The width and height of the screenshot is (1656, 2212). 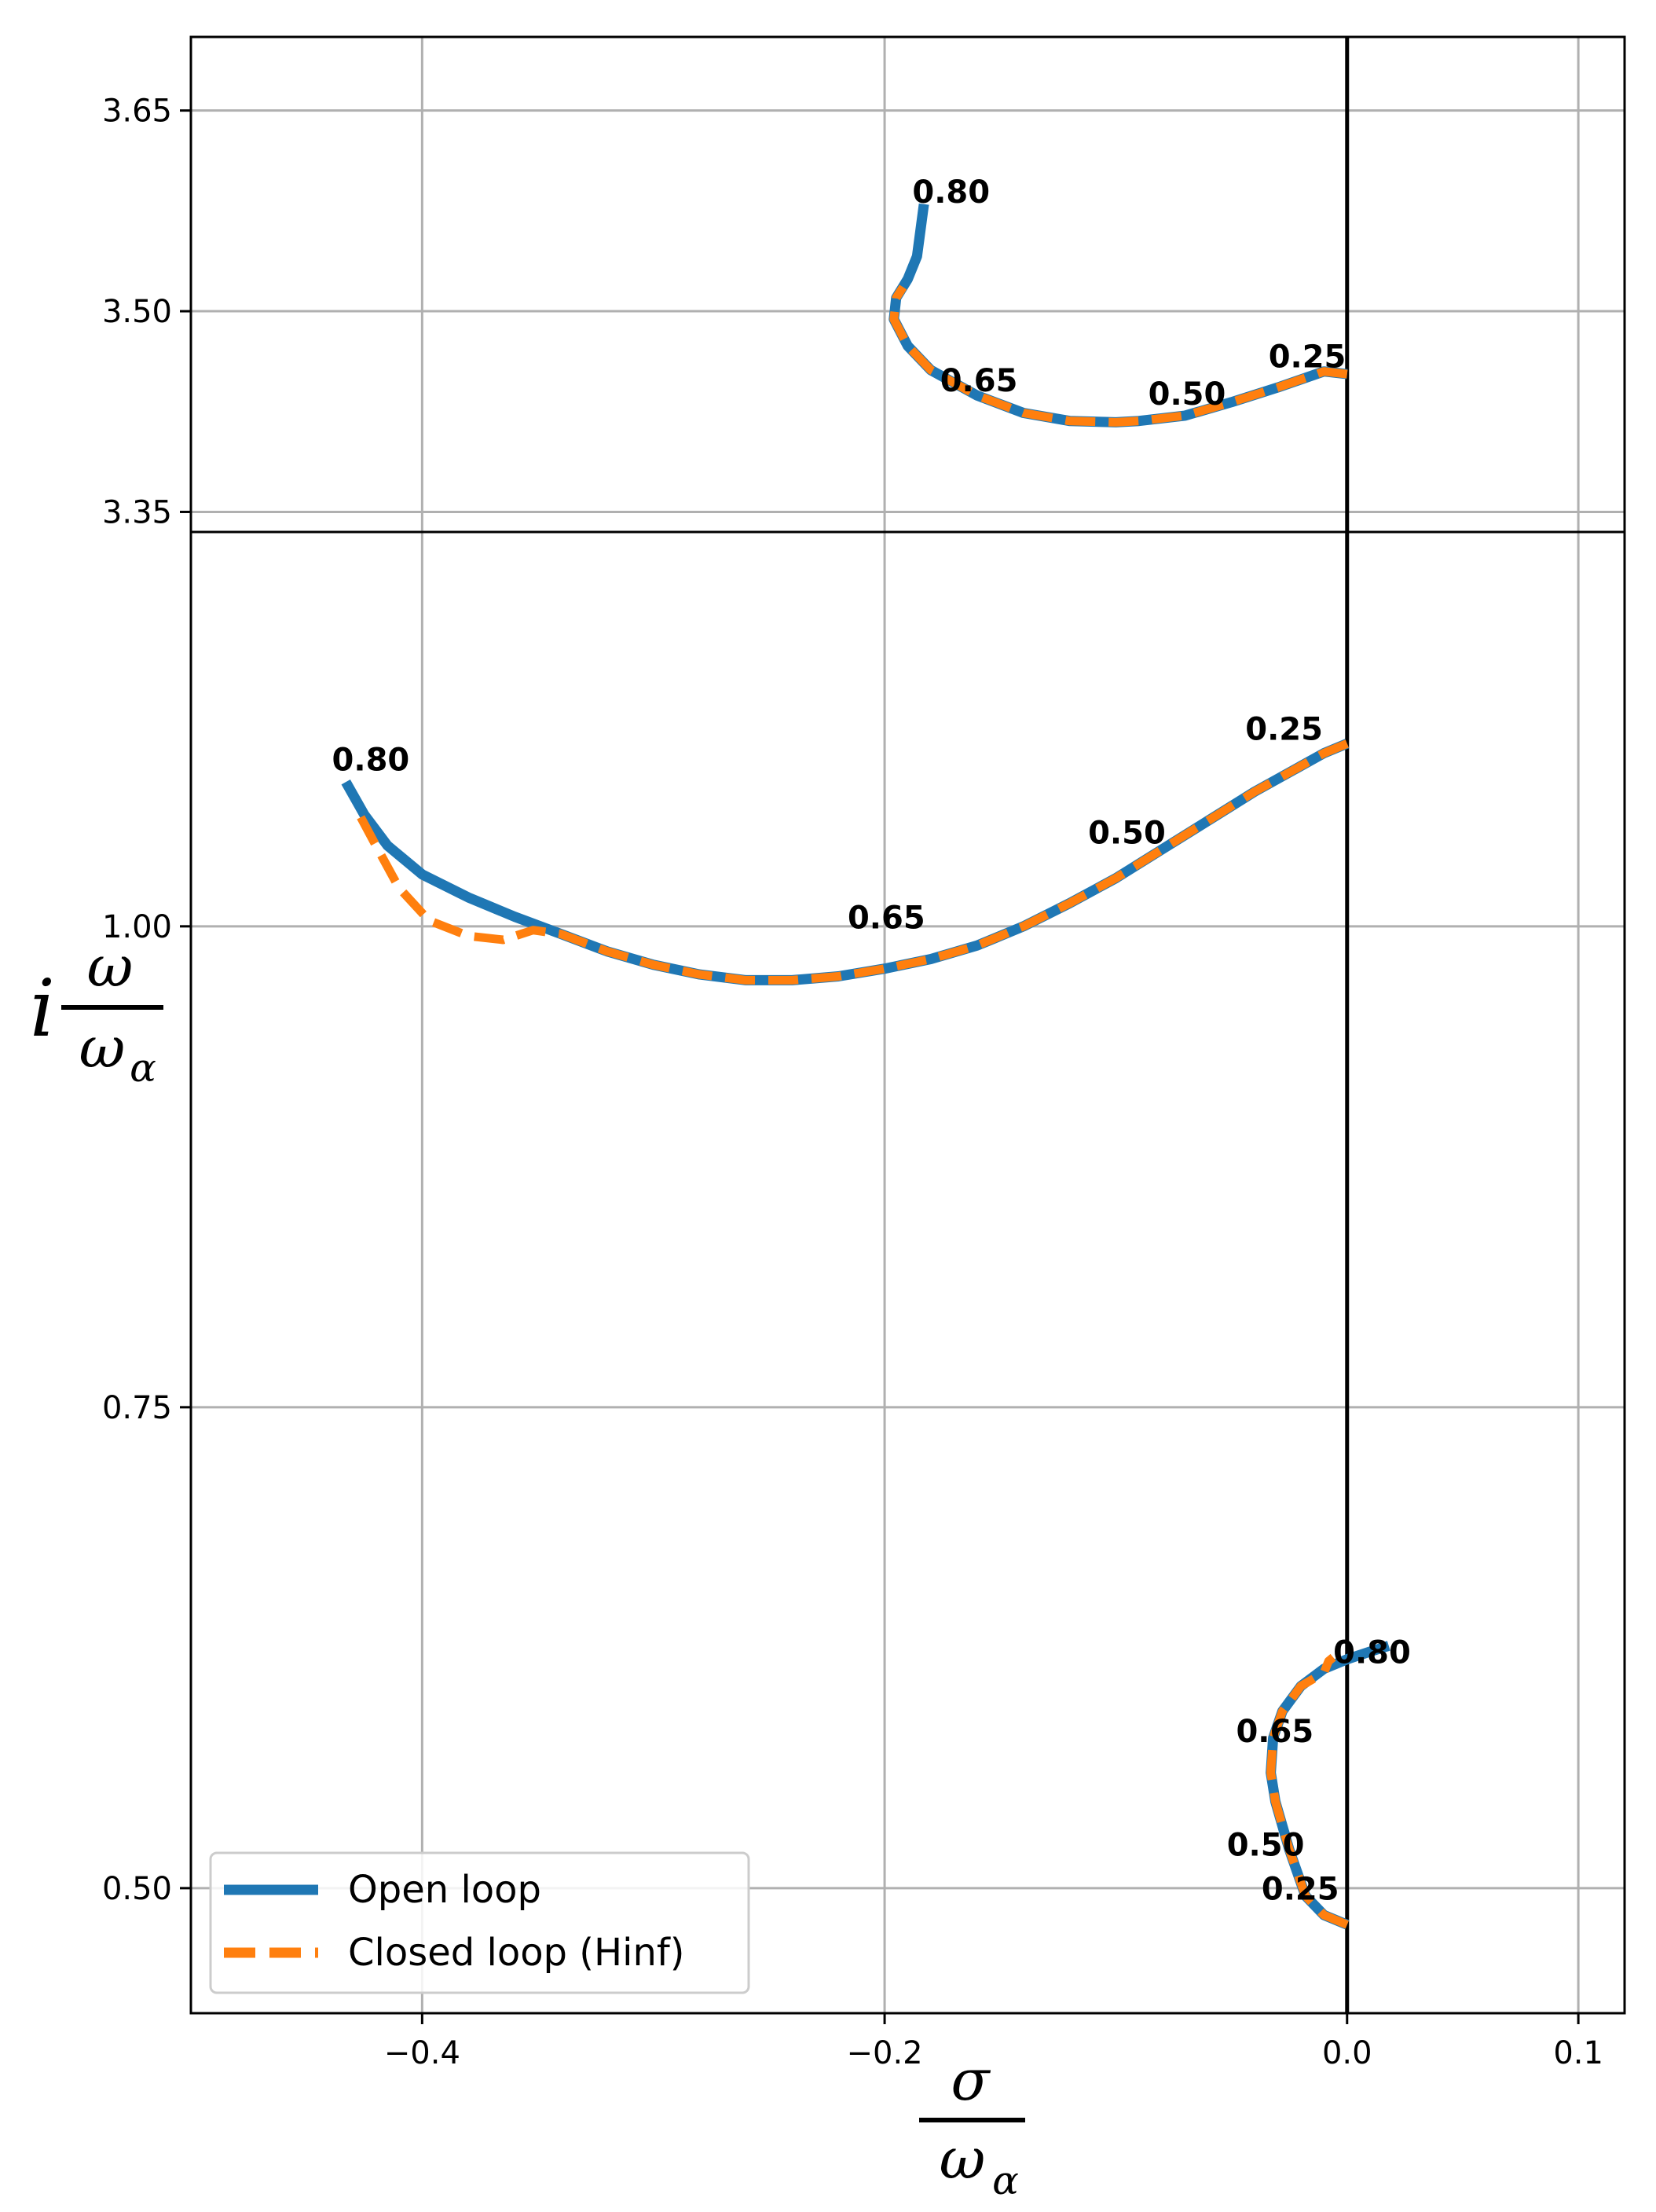 I want to click on bottom-speed-annotation-5: 0.65, so click(x=887, y=918).